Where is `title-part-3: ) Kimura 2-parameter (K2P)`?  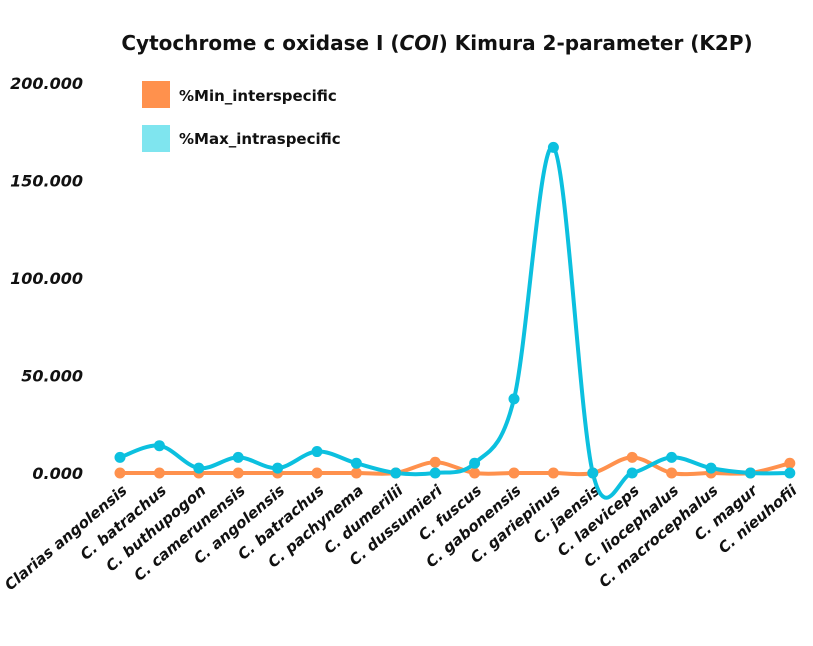
title-part-3: ) Kimura 2-parameter (K2P) is located at coordinates (596, 43).